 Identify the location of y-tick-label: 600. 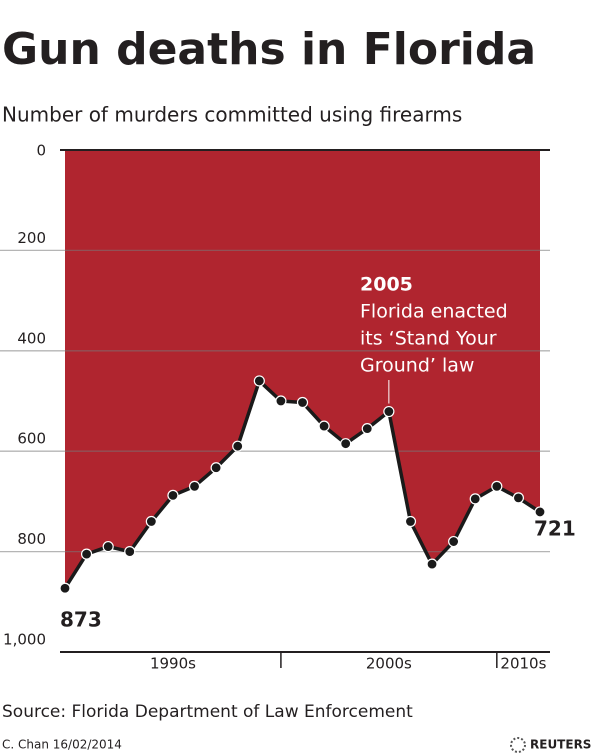
(31, 439).